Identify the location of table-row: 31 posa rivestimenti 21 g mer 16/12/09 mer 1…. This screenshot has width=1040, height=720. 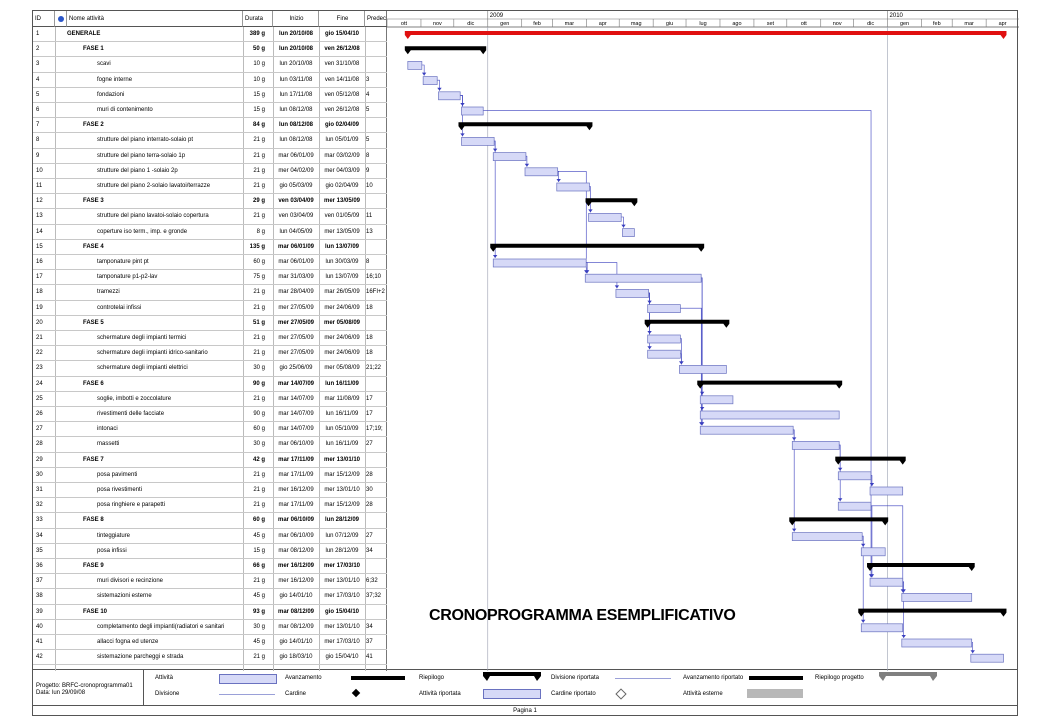
(210, 491).